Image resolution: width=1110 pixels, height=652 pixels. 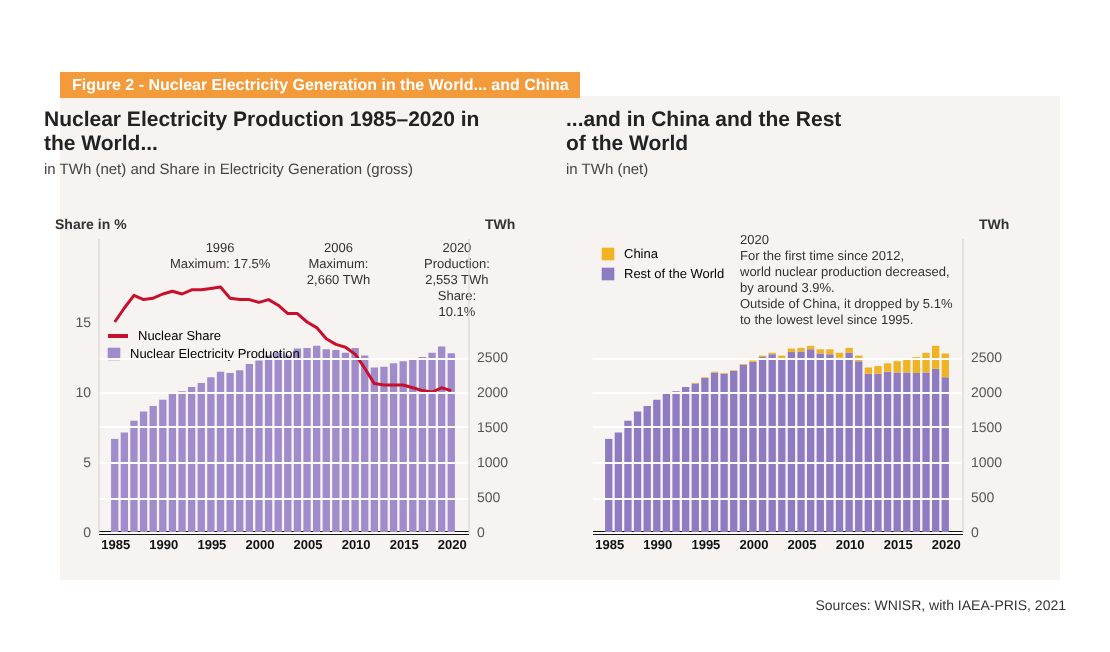 I want to click on chart-title: ...and in China and the Rest of the World, so click(x=705, y=132).